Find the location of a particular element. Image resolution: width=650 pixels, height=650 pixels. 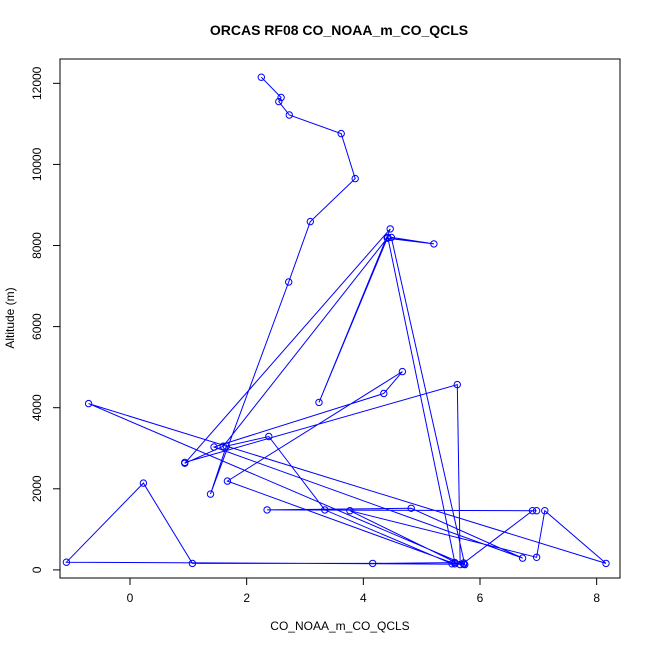

x-tick-label: 8 is located at coordinates (596, 598).